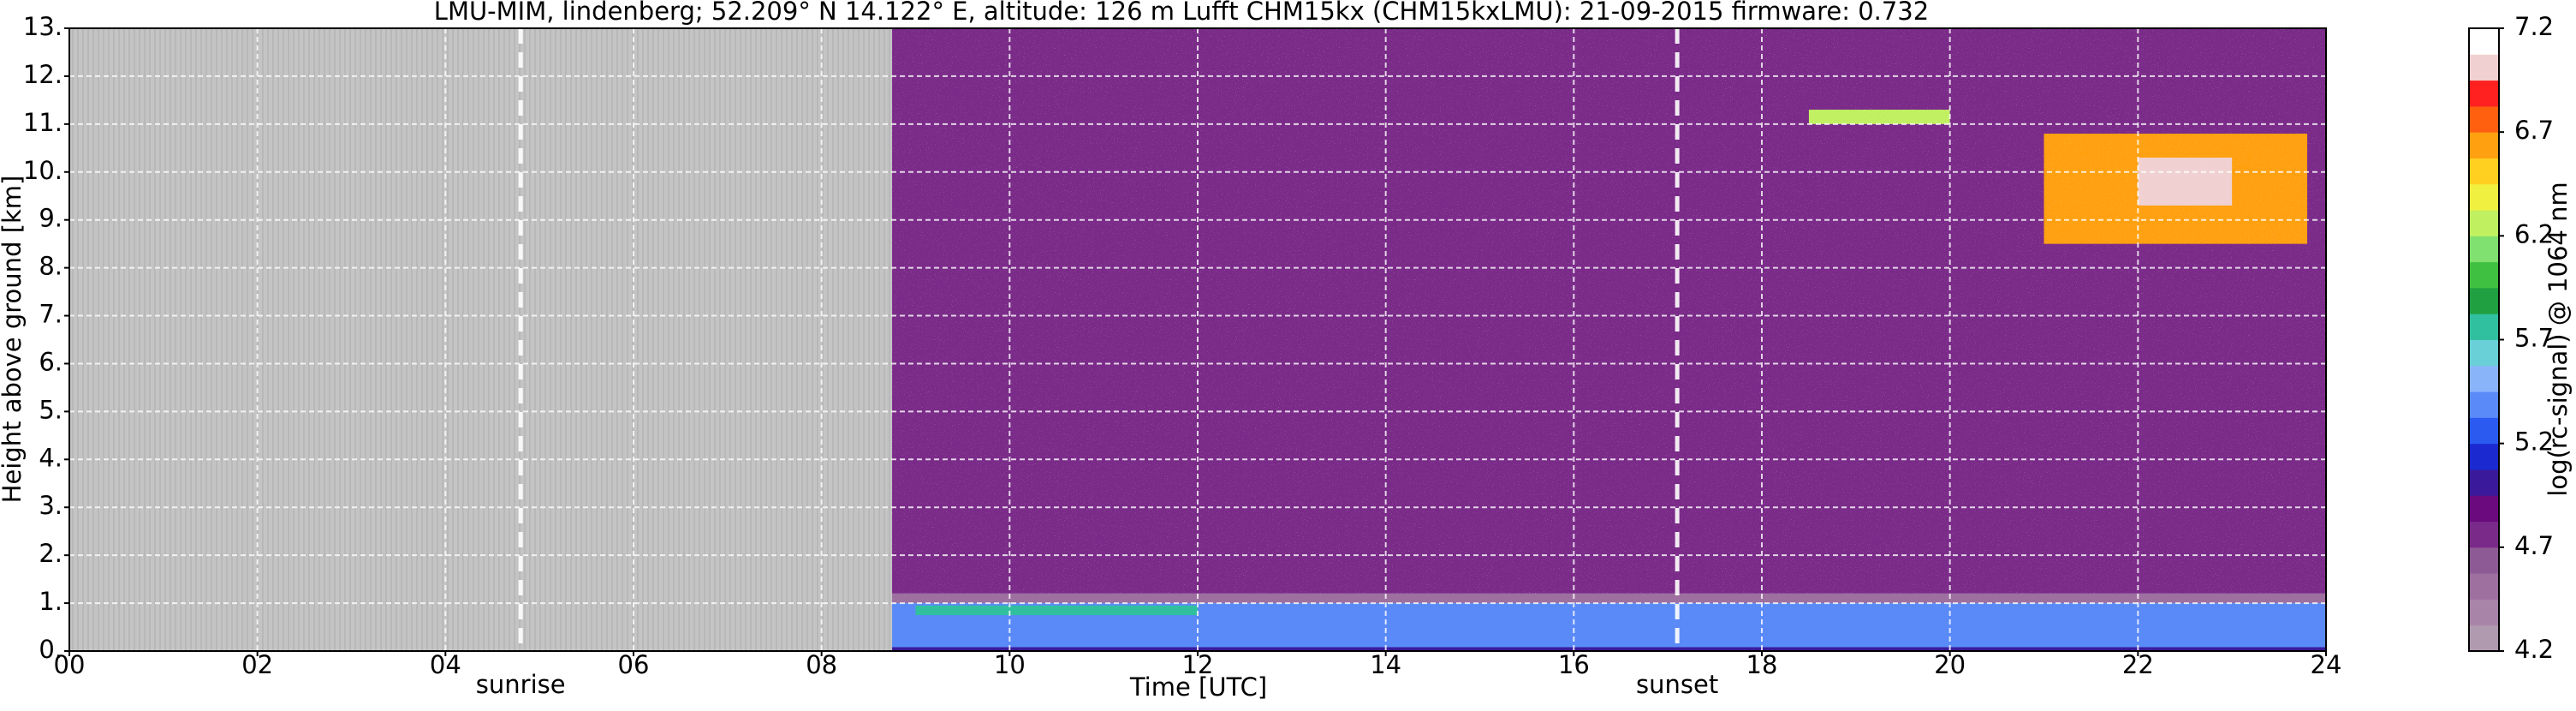  What do you see at coordinates (2534, 442) in the screenshot?
I see `colorbar-tick-label: 5.2` at bounding box center [2534, 442].